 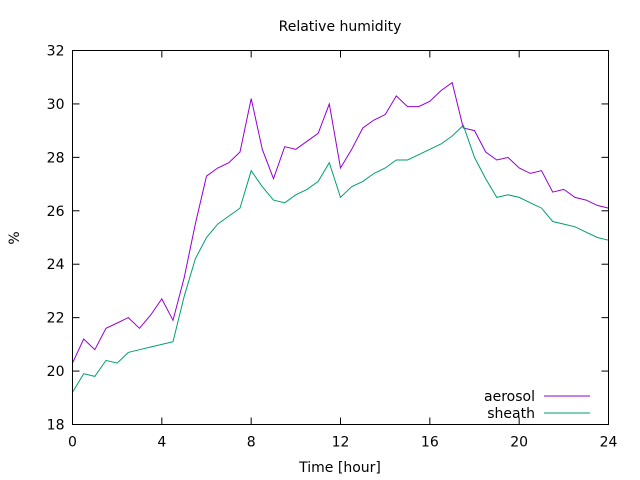 What do you see at coordinates (56, 158) in the screenshot?
I see `y-tick-label: 28` at bounding box center [56, 158].